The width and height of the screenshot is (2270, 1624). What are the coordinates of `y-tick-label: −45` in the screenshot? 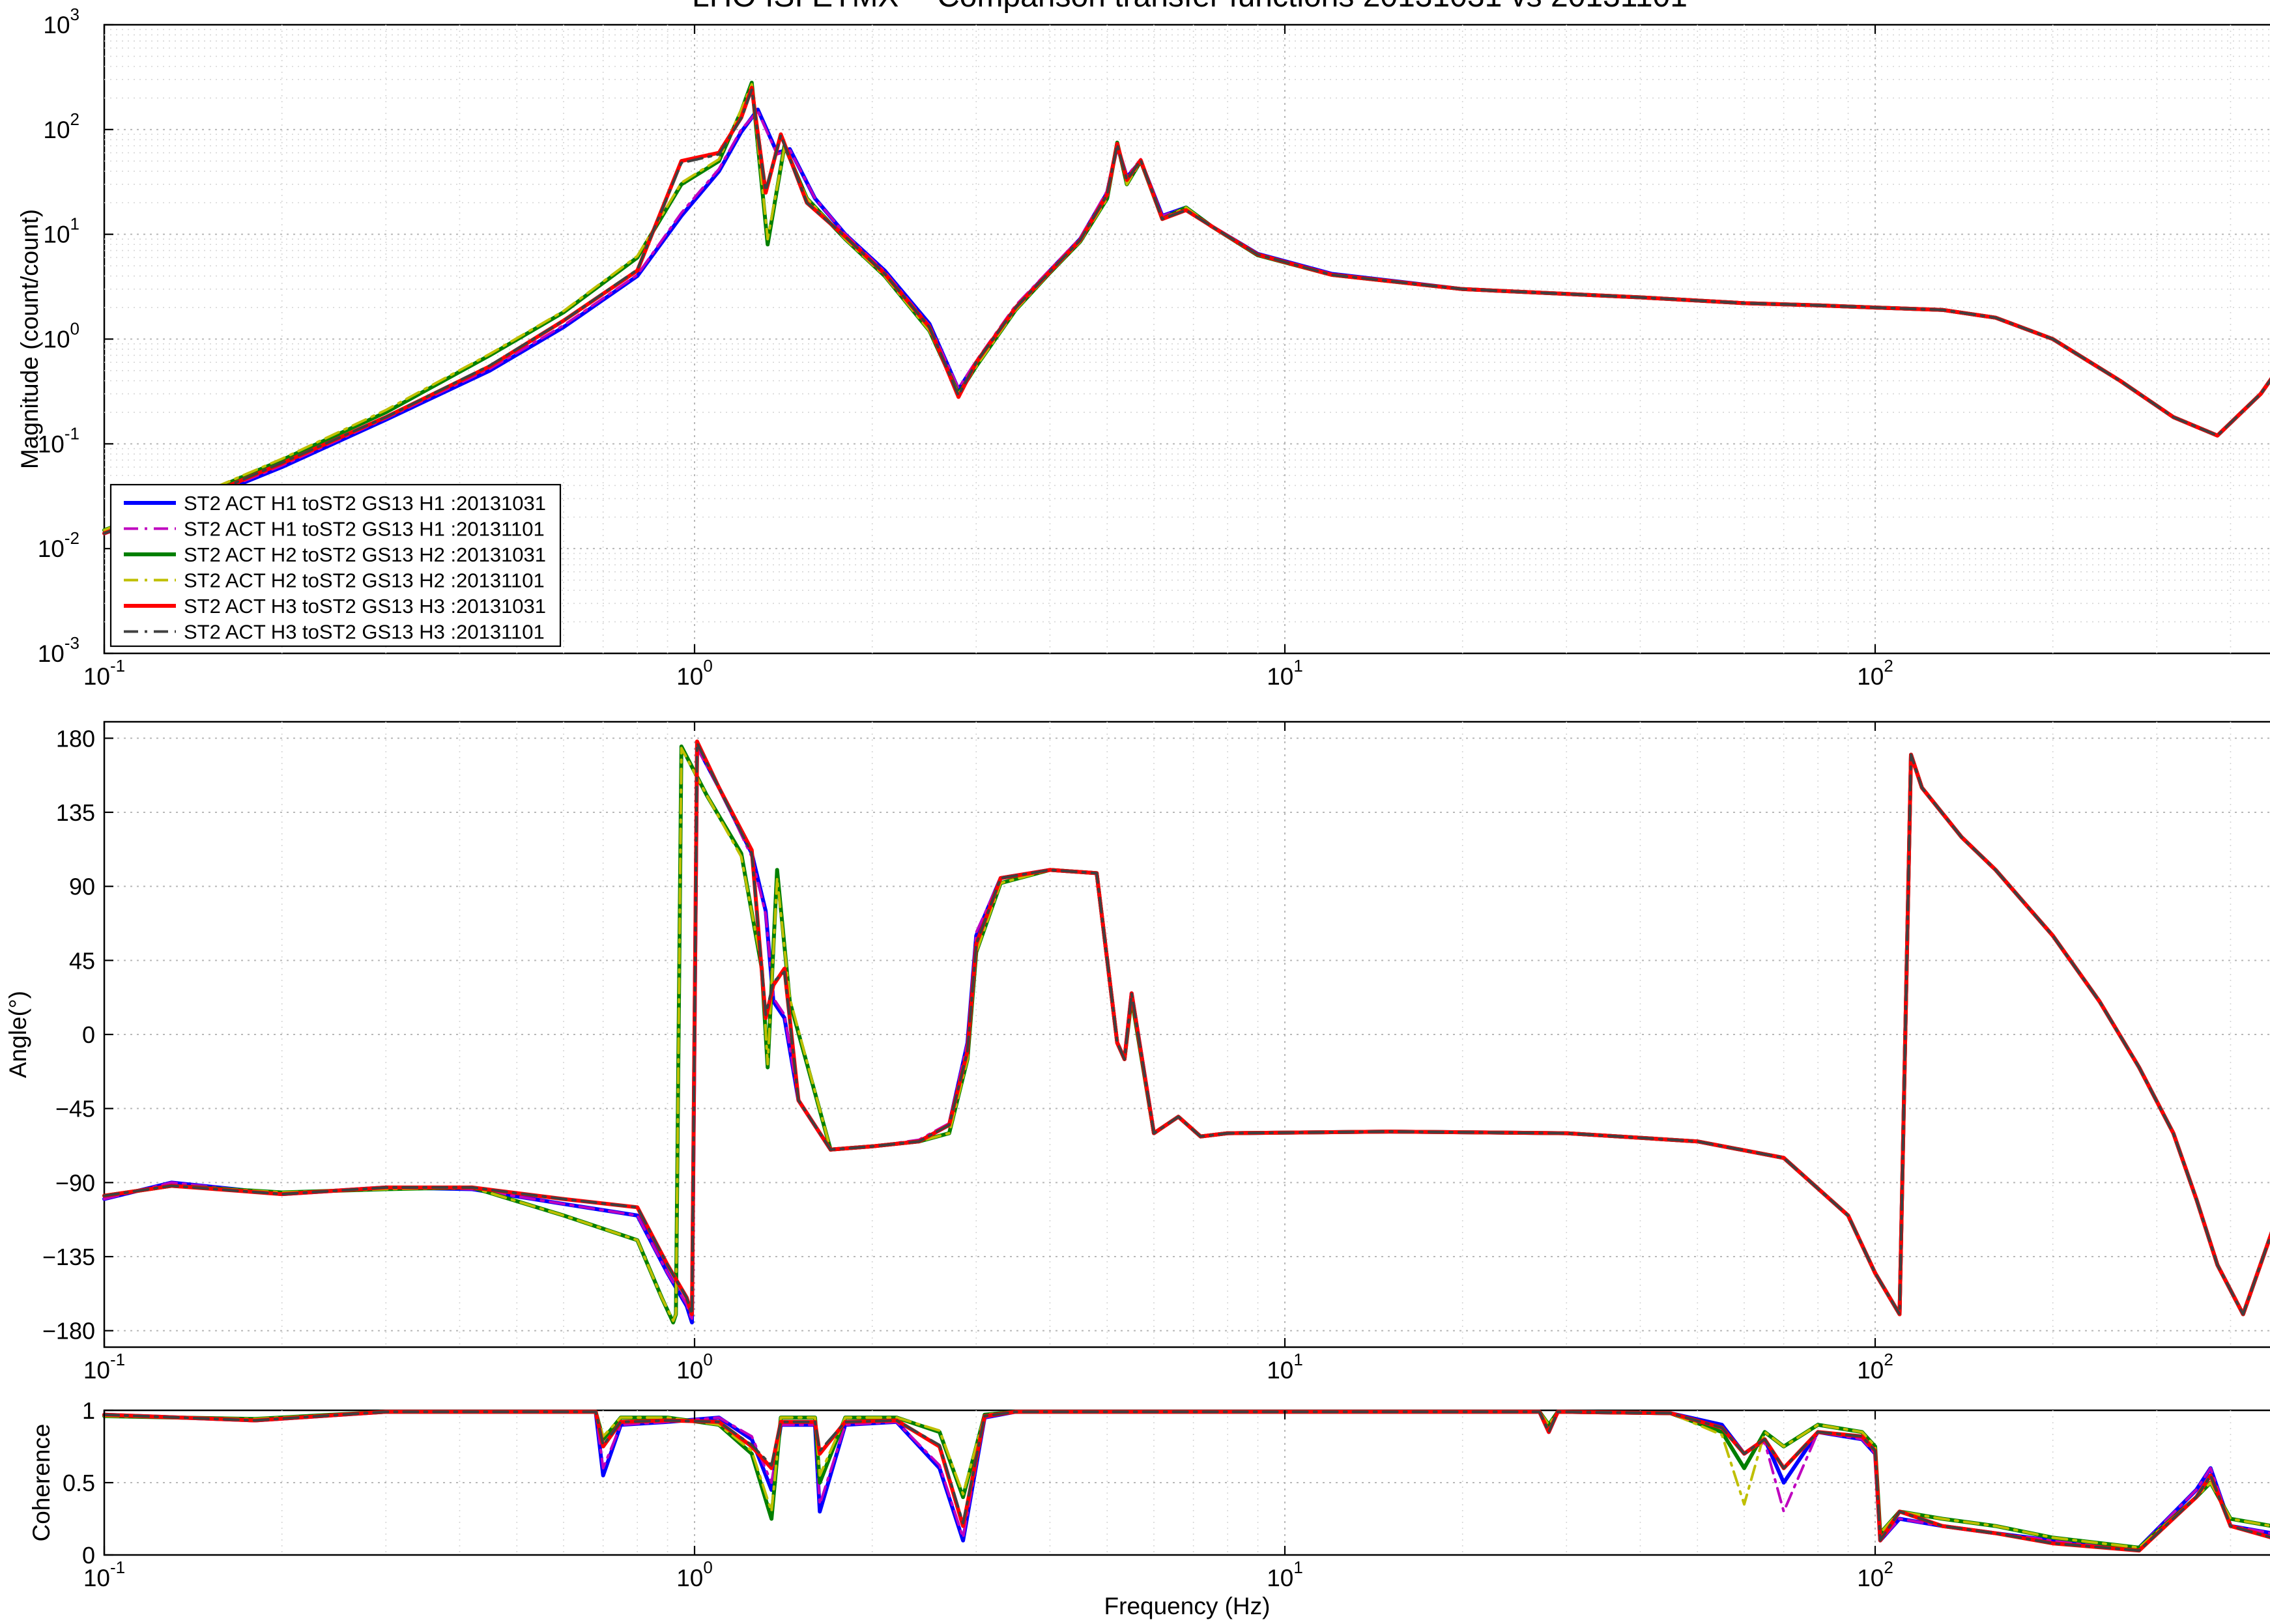 It's located at (75, 1109).